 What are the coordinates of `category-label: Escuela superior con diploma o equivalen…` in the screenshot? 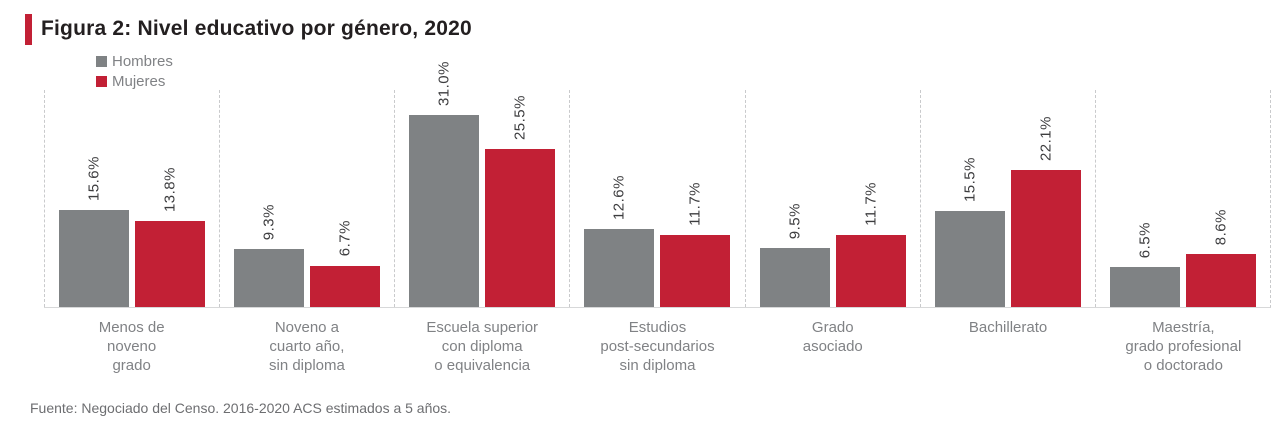 It's located at (482, 346).